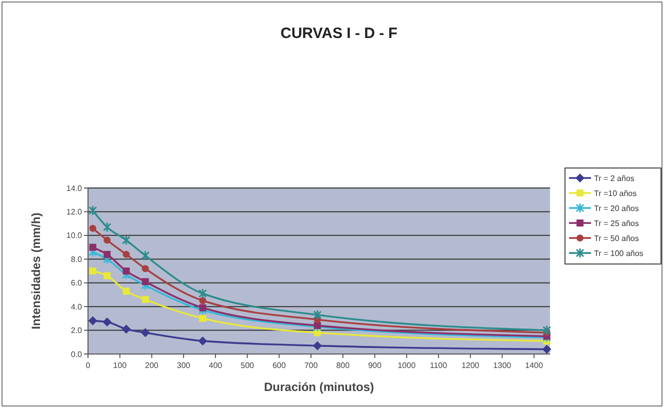 The image size is (664, 408). I want to click on x-tick-label: 1200, so click(470, 365).